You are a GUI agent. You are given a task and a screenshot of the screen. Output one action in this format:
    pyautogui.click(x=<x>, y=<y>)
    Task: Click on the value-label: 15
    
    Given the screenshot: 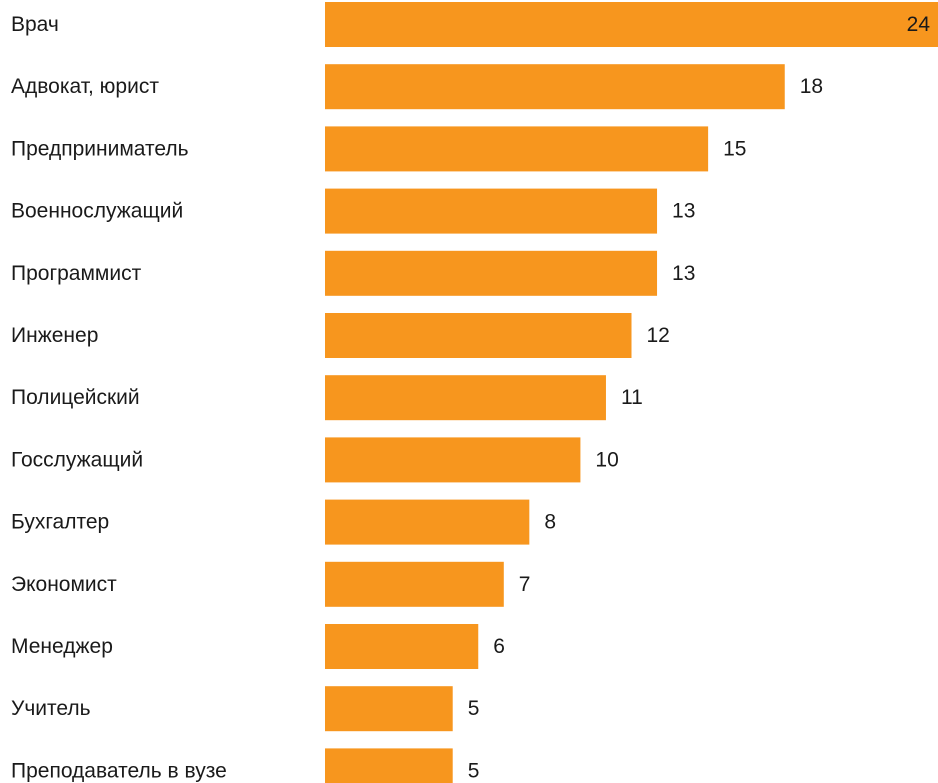 What is the action you would take?
    pyautogui.click(x=734, y=148)
    